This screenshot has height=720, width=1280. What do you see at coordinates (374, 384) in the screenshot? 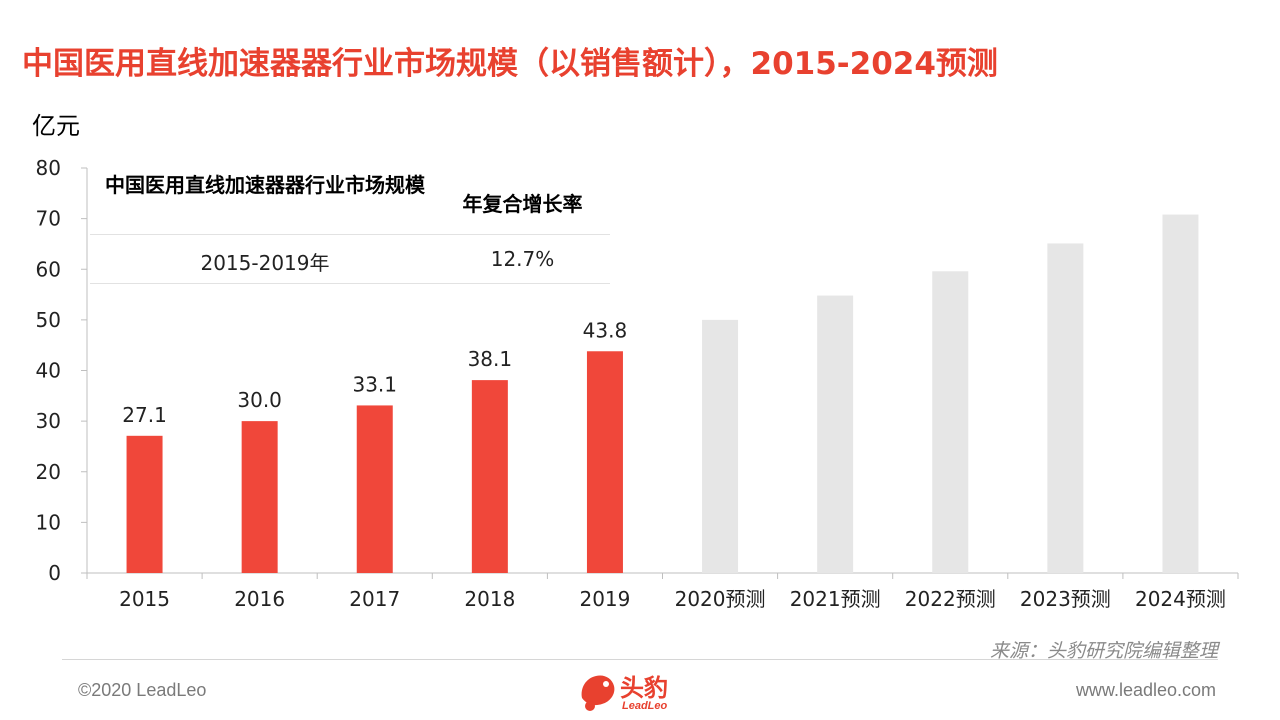
I see `data-label: 33.1` at bounding box center [374, 384].